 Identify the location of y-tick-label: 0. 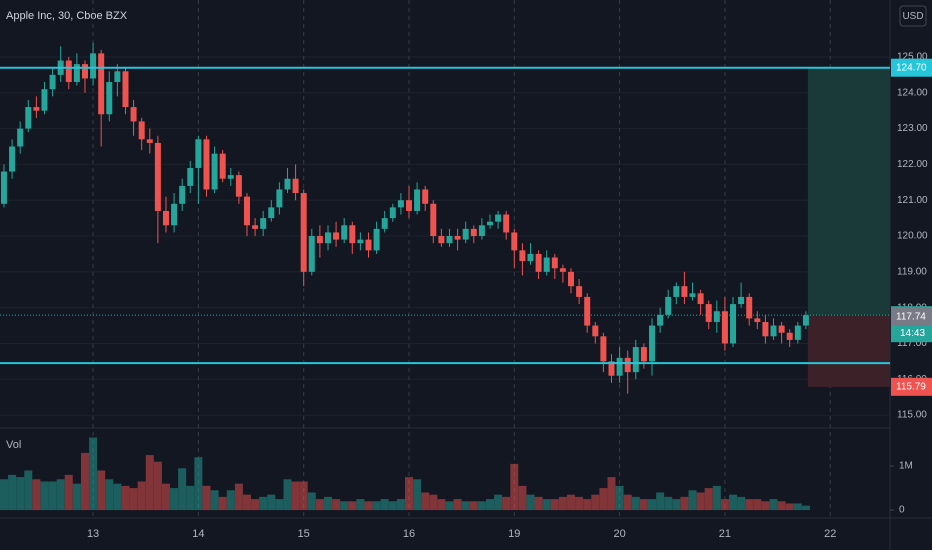
(902, 510).